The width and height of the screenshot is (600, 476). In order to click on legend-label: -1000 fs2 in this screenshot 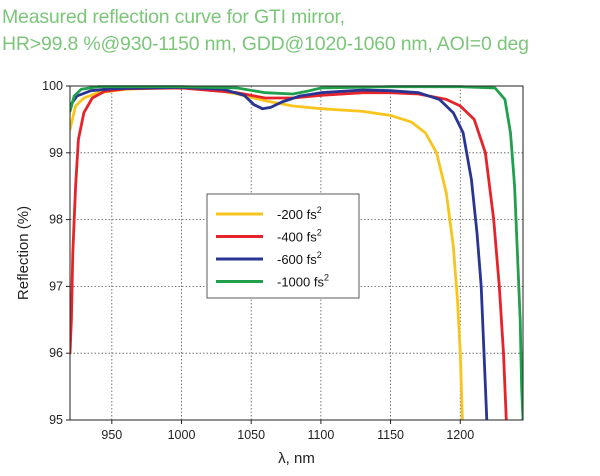, I will do `click(303, 281)`.